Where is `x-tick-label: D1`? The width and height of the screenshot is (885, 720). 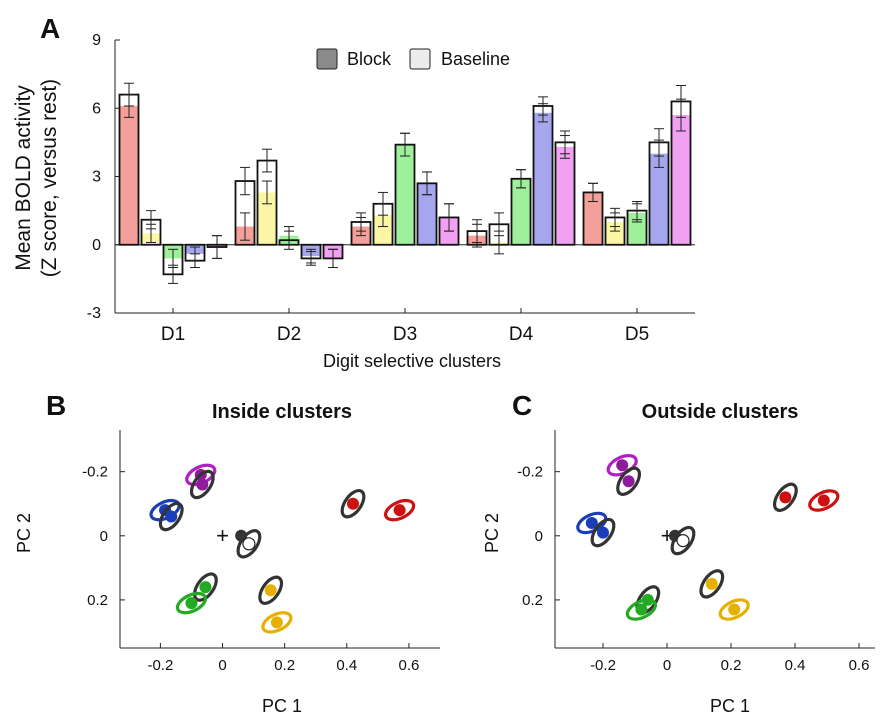 x-tick-label: D1 is located at coordinates (173, 334).